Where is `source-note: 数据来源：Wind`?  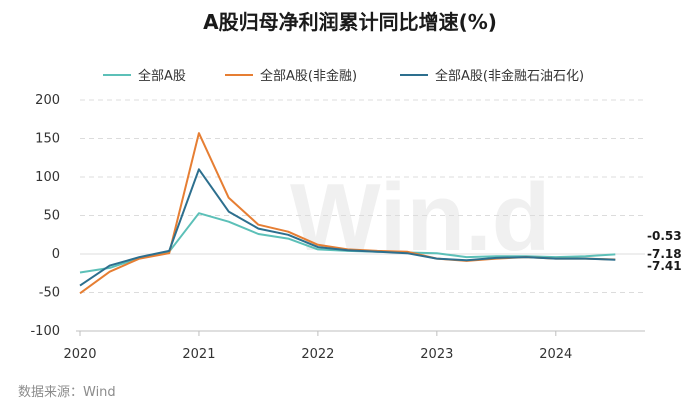 source-note: 数据来源：Wind is located at coordinates (67, 392).